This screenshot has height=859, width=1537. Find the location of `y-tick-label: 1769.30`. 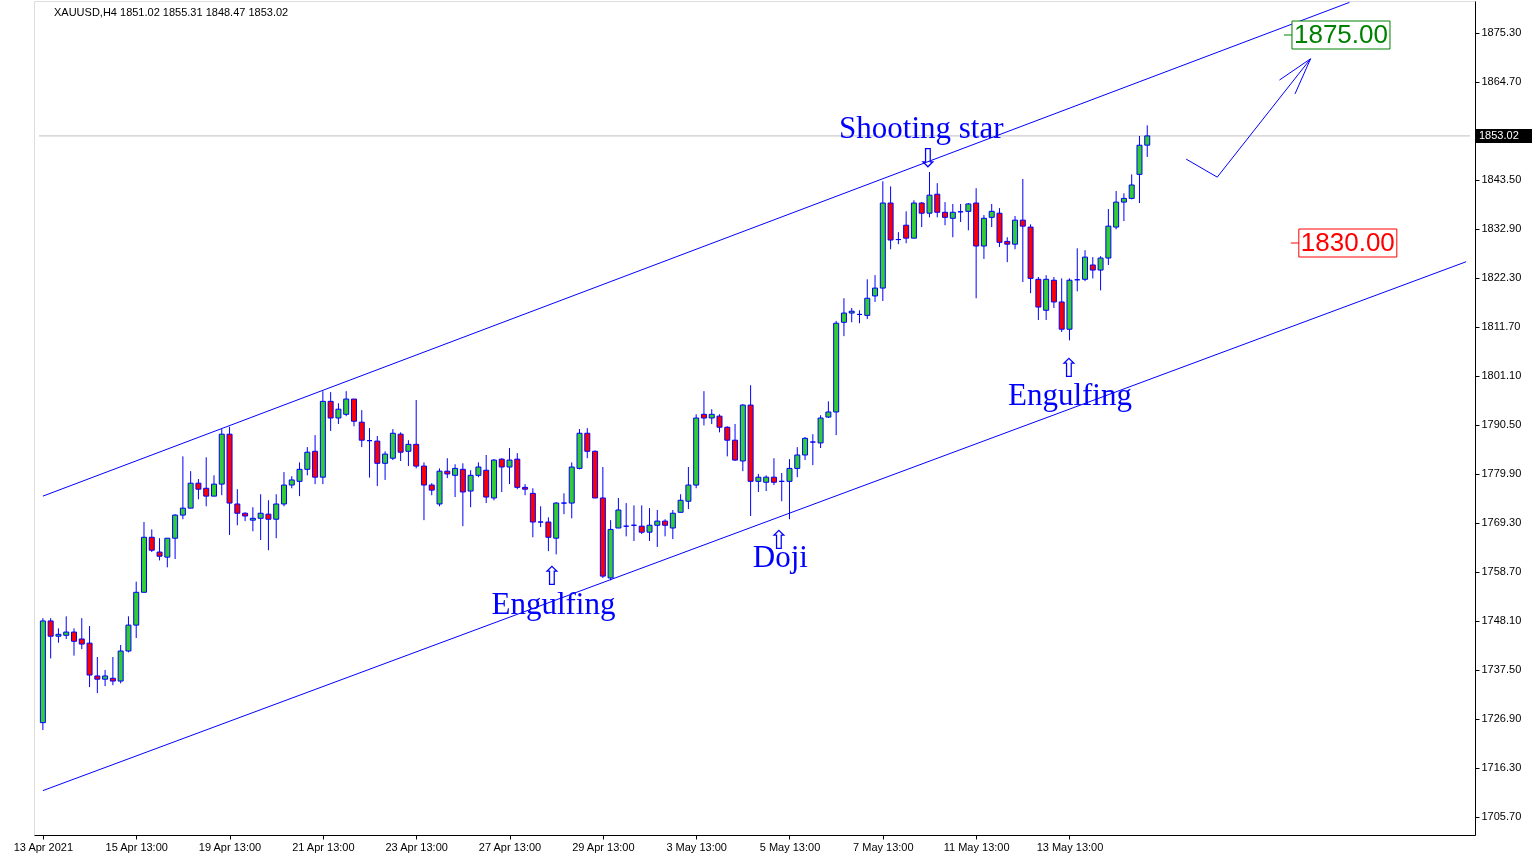

y-tick-label: 1769.30 is located at coordinates (1501, 522).